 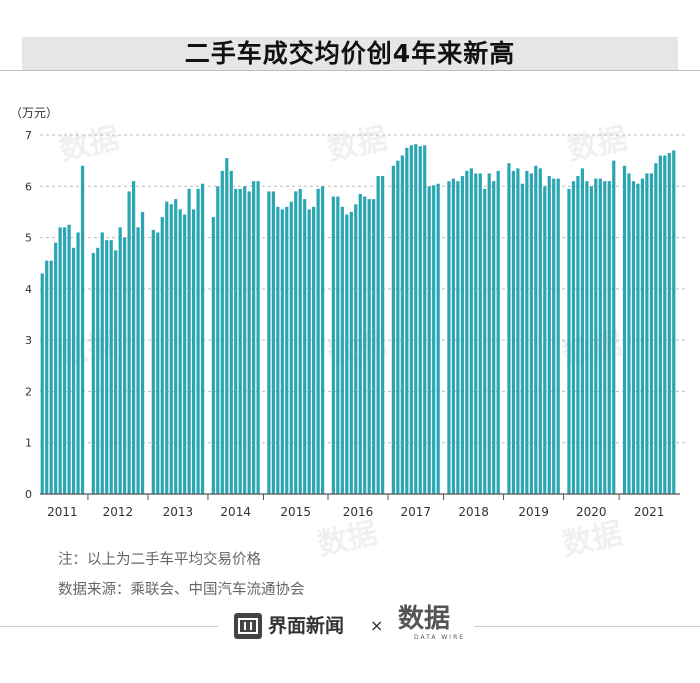 I want to click on times-sign: ×, so click(x=377, y=625).